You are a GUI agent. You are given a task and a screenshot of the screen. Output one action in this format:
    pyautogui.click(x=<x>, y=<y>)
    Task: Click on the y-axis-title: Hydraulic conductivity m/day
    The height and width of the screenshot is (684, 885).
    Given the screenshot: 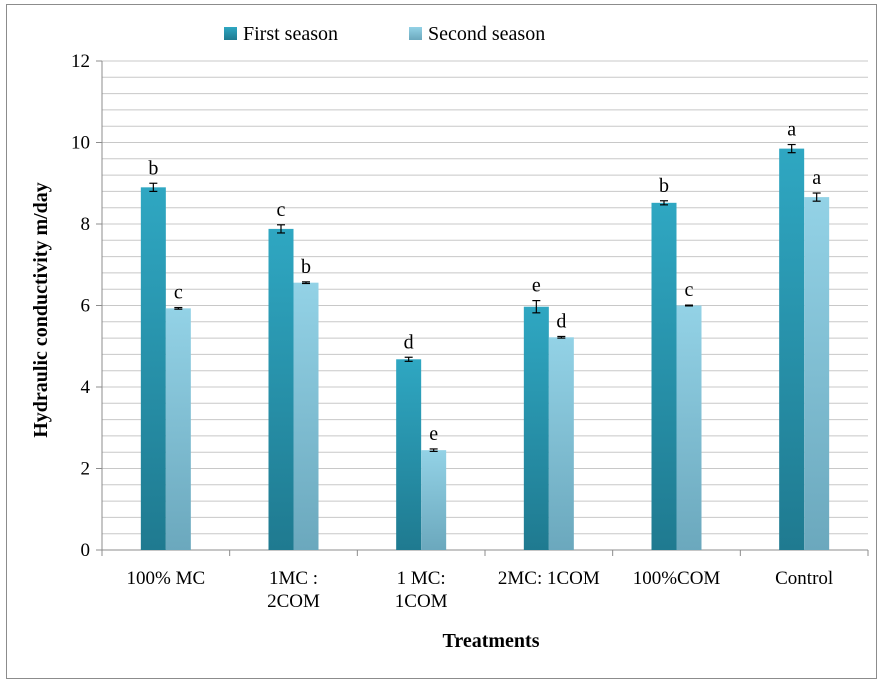 What is the action you would take?
    pyautogui.click(x=41, y=310)
    